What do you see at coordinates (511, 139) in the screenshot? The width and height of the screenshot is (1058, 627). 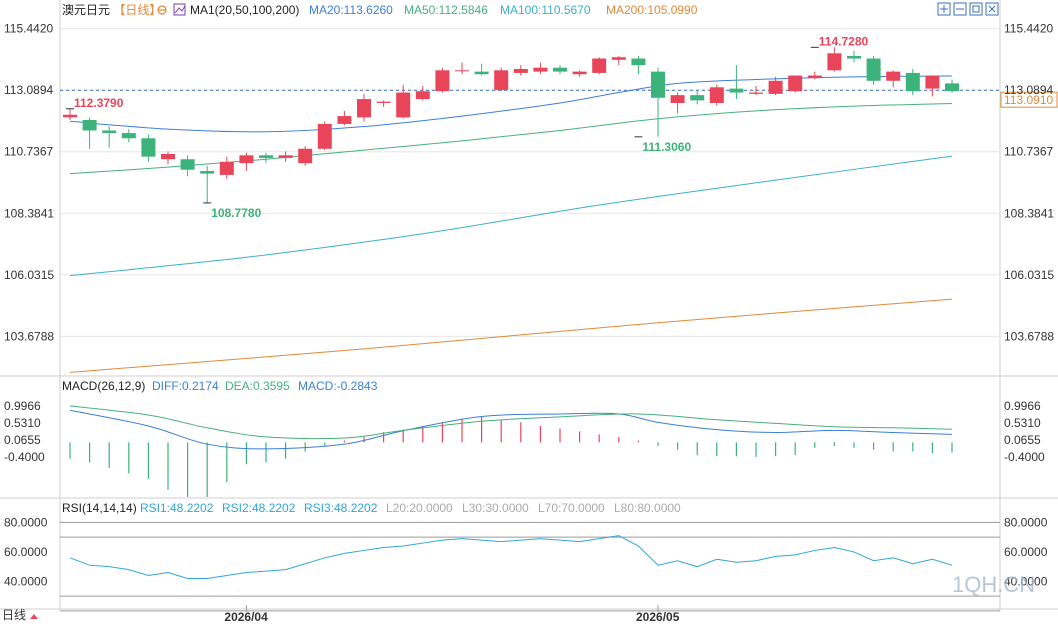 I see `ma50-line` at bounding box center [511, 139].